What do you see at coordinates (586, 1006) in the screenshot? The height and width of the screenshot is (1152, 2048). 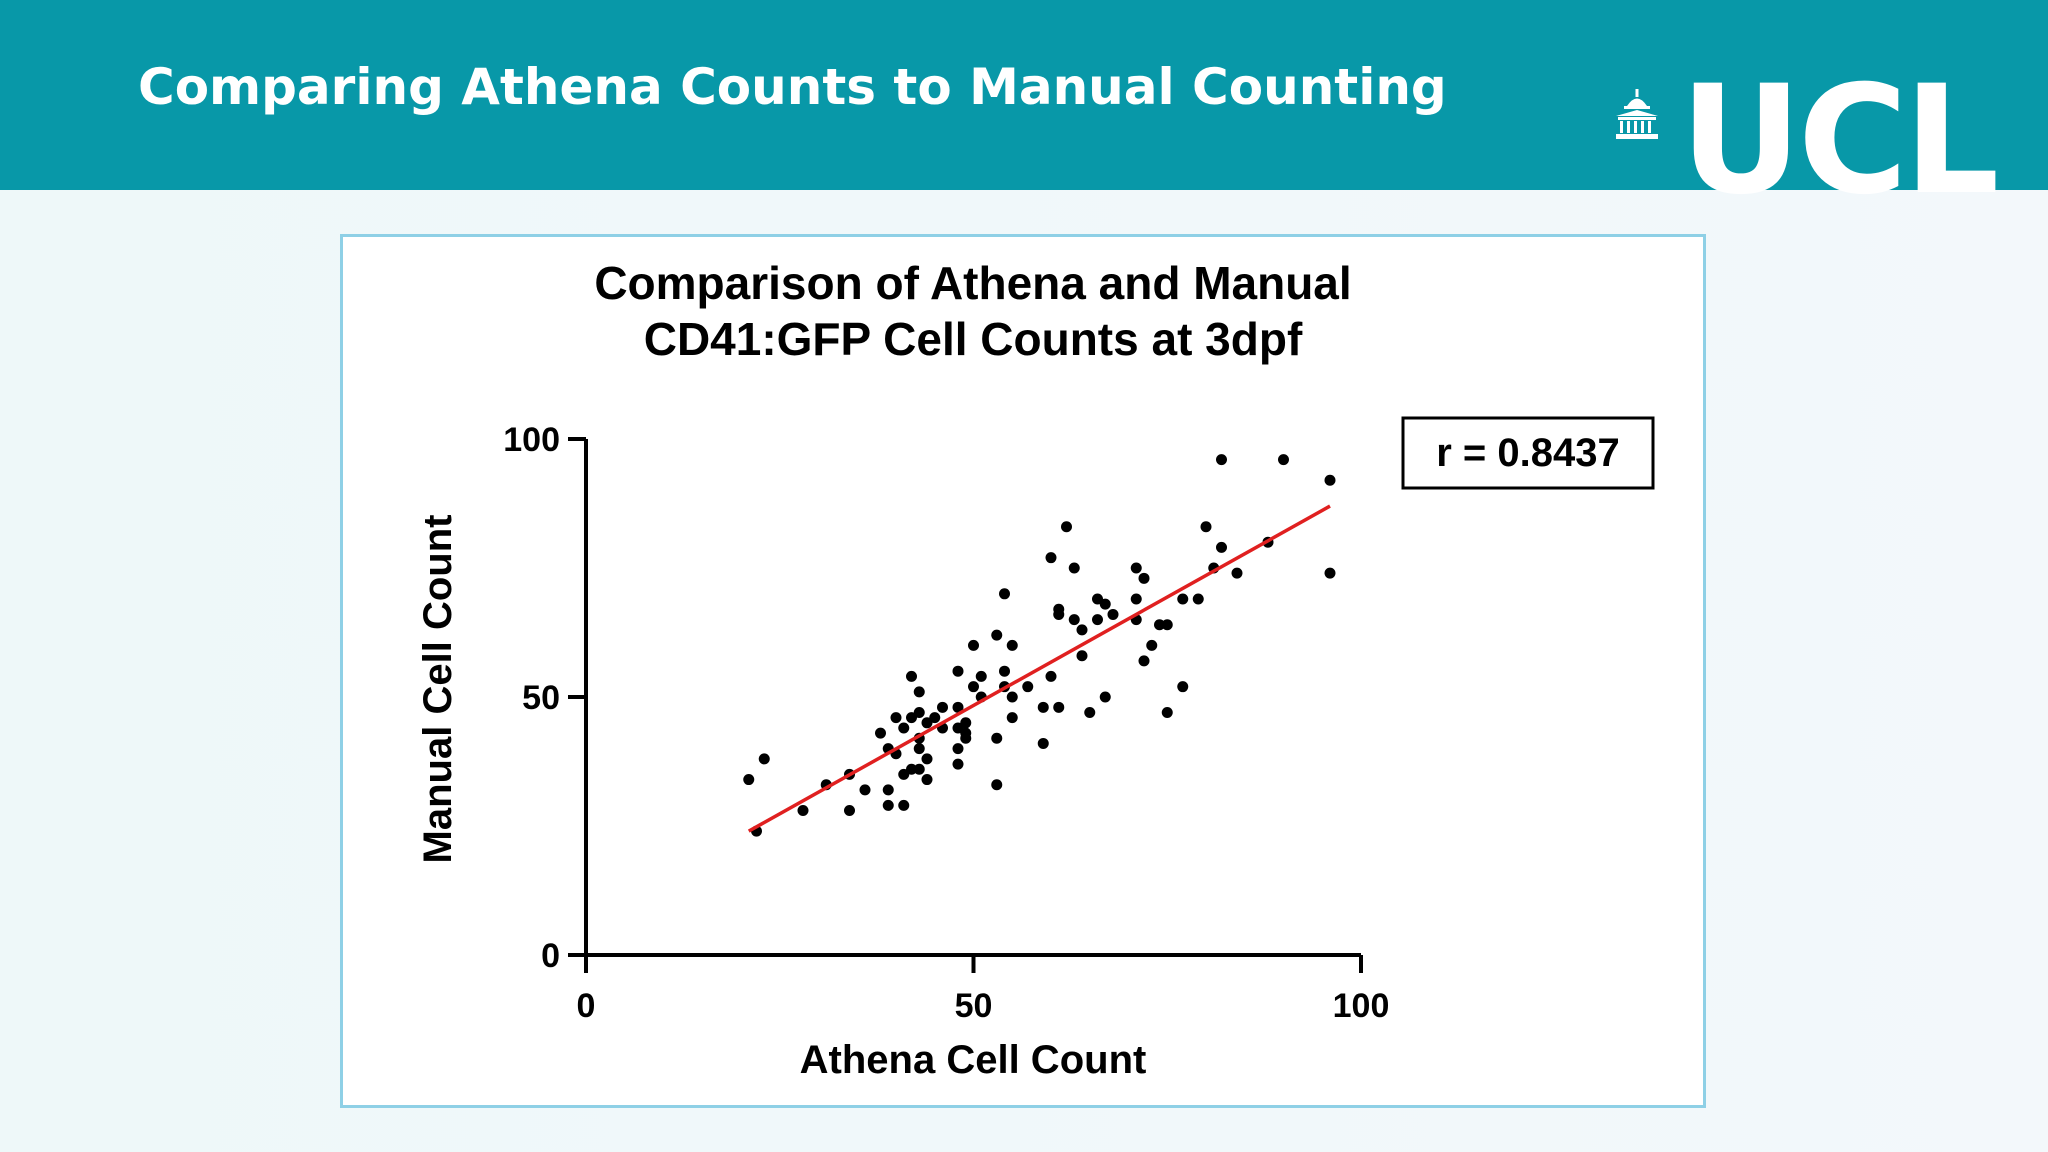 I see `x-tick-label: 0` at bounding box center [586, 1006].